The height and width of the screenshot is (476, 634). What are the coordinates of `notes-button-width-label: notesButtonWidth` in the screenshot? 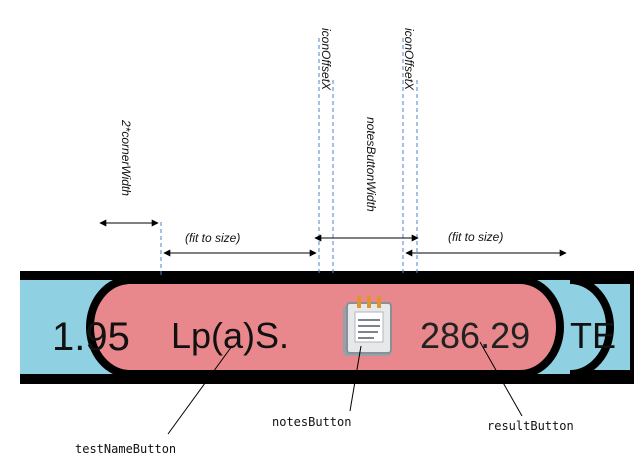 It's located at (371, 164).